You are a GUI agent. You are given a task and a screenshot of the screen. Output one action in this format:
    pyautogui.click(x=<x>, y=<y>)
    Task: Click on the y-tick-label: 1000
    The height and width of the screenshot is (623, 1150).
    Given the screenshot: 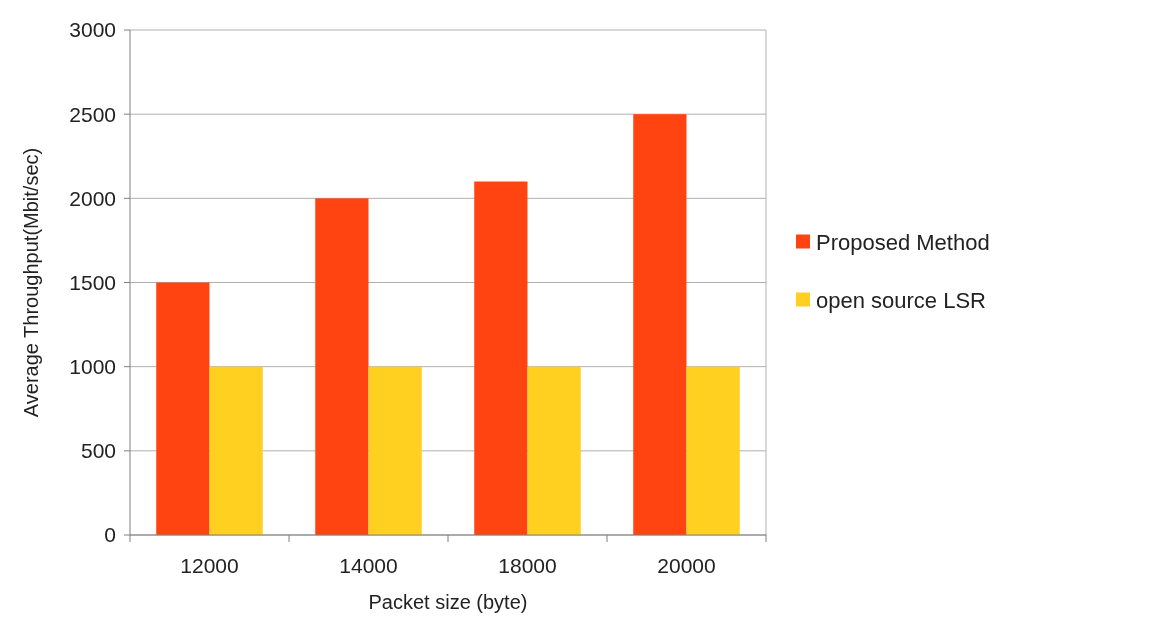 What is the action you would take?
    pyautogui.click(x=92, y=367)
    